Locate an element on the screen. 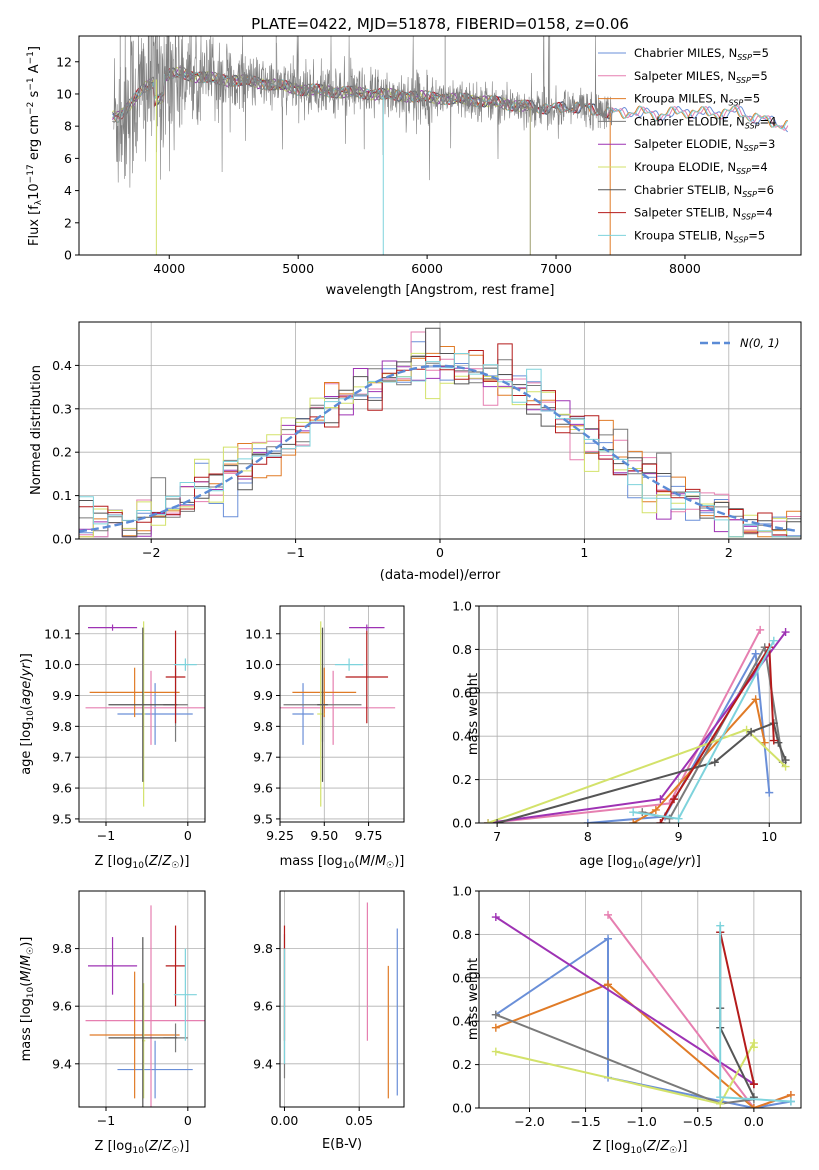 This screenshot has width=819, height=1170. legend-entry: Salpeter ELODIE, NSSP=3 is located at coordinates (704, 145).